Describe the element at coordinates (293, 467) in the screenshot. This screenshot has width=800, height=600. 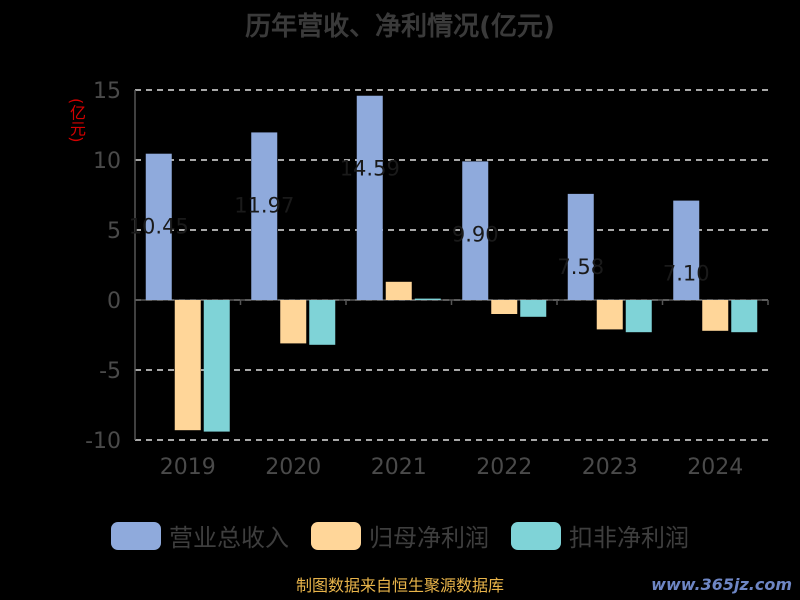
I see `x-tick-label: 2020` at that location.